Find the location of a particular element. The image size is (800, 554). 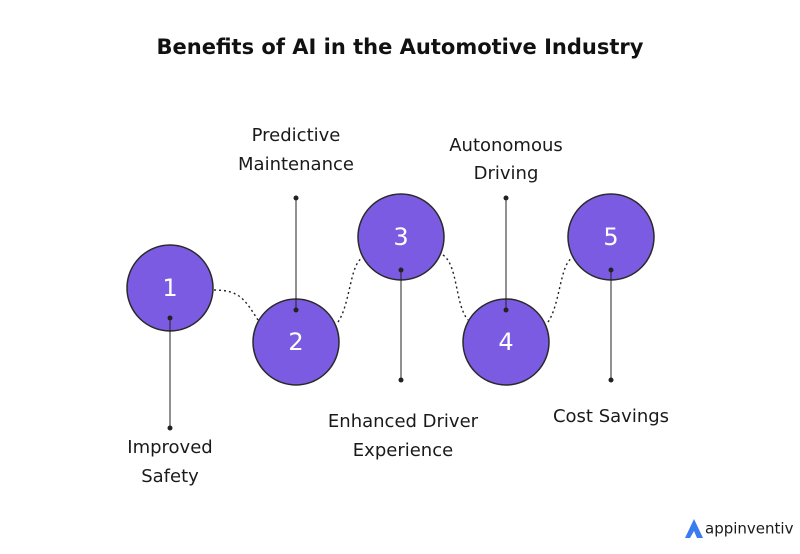

node-label: Maintenance is located at coordinates (296, 164).